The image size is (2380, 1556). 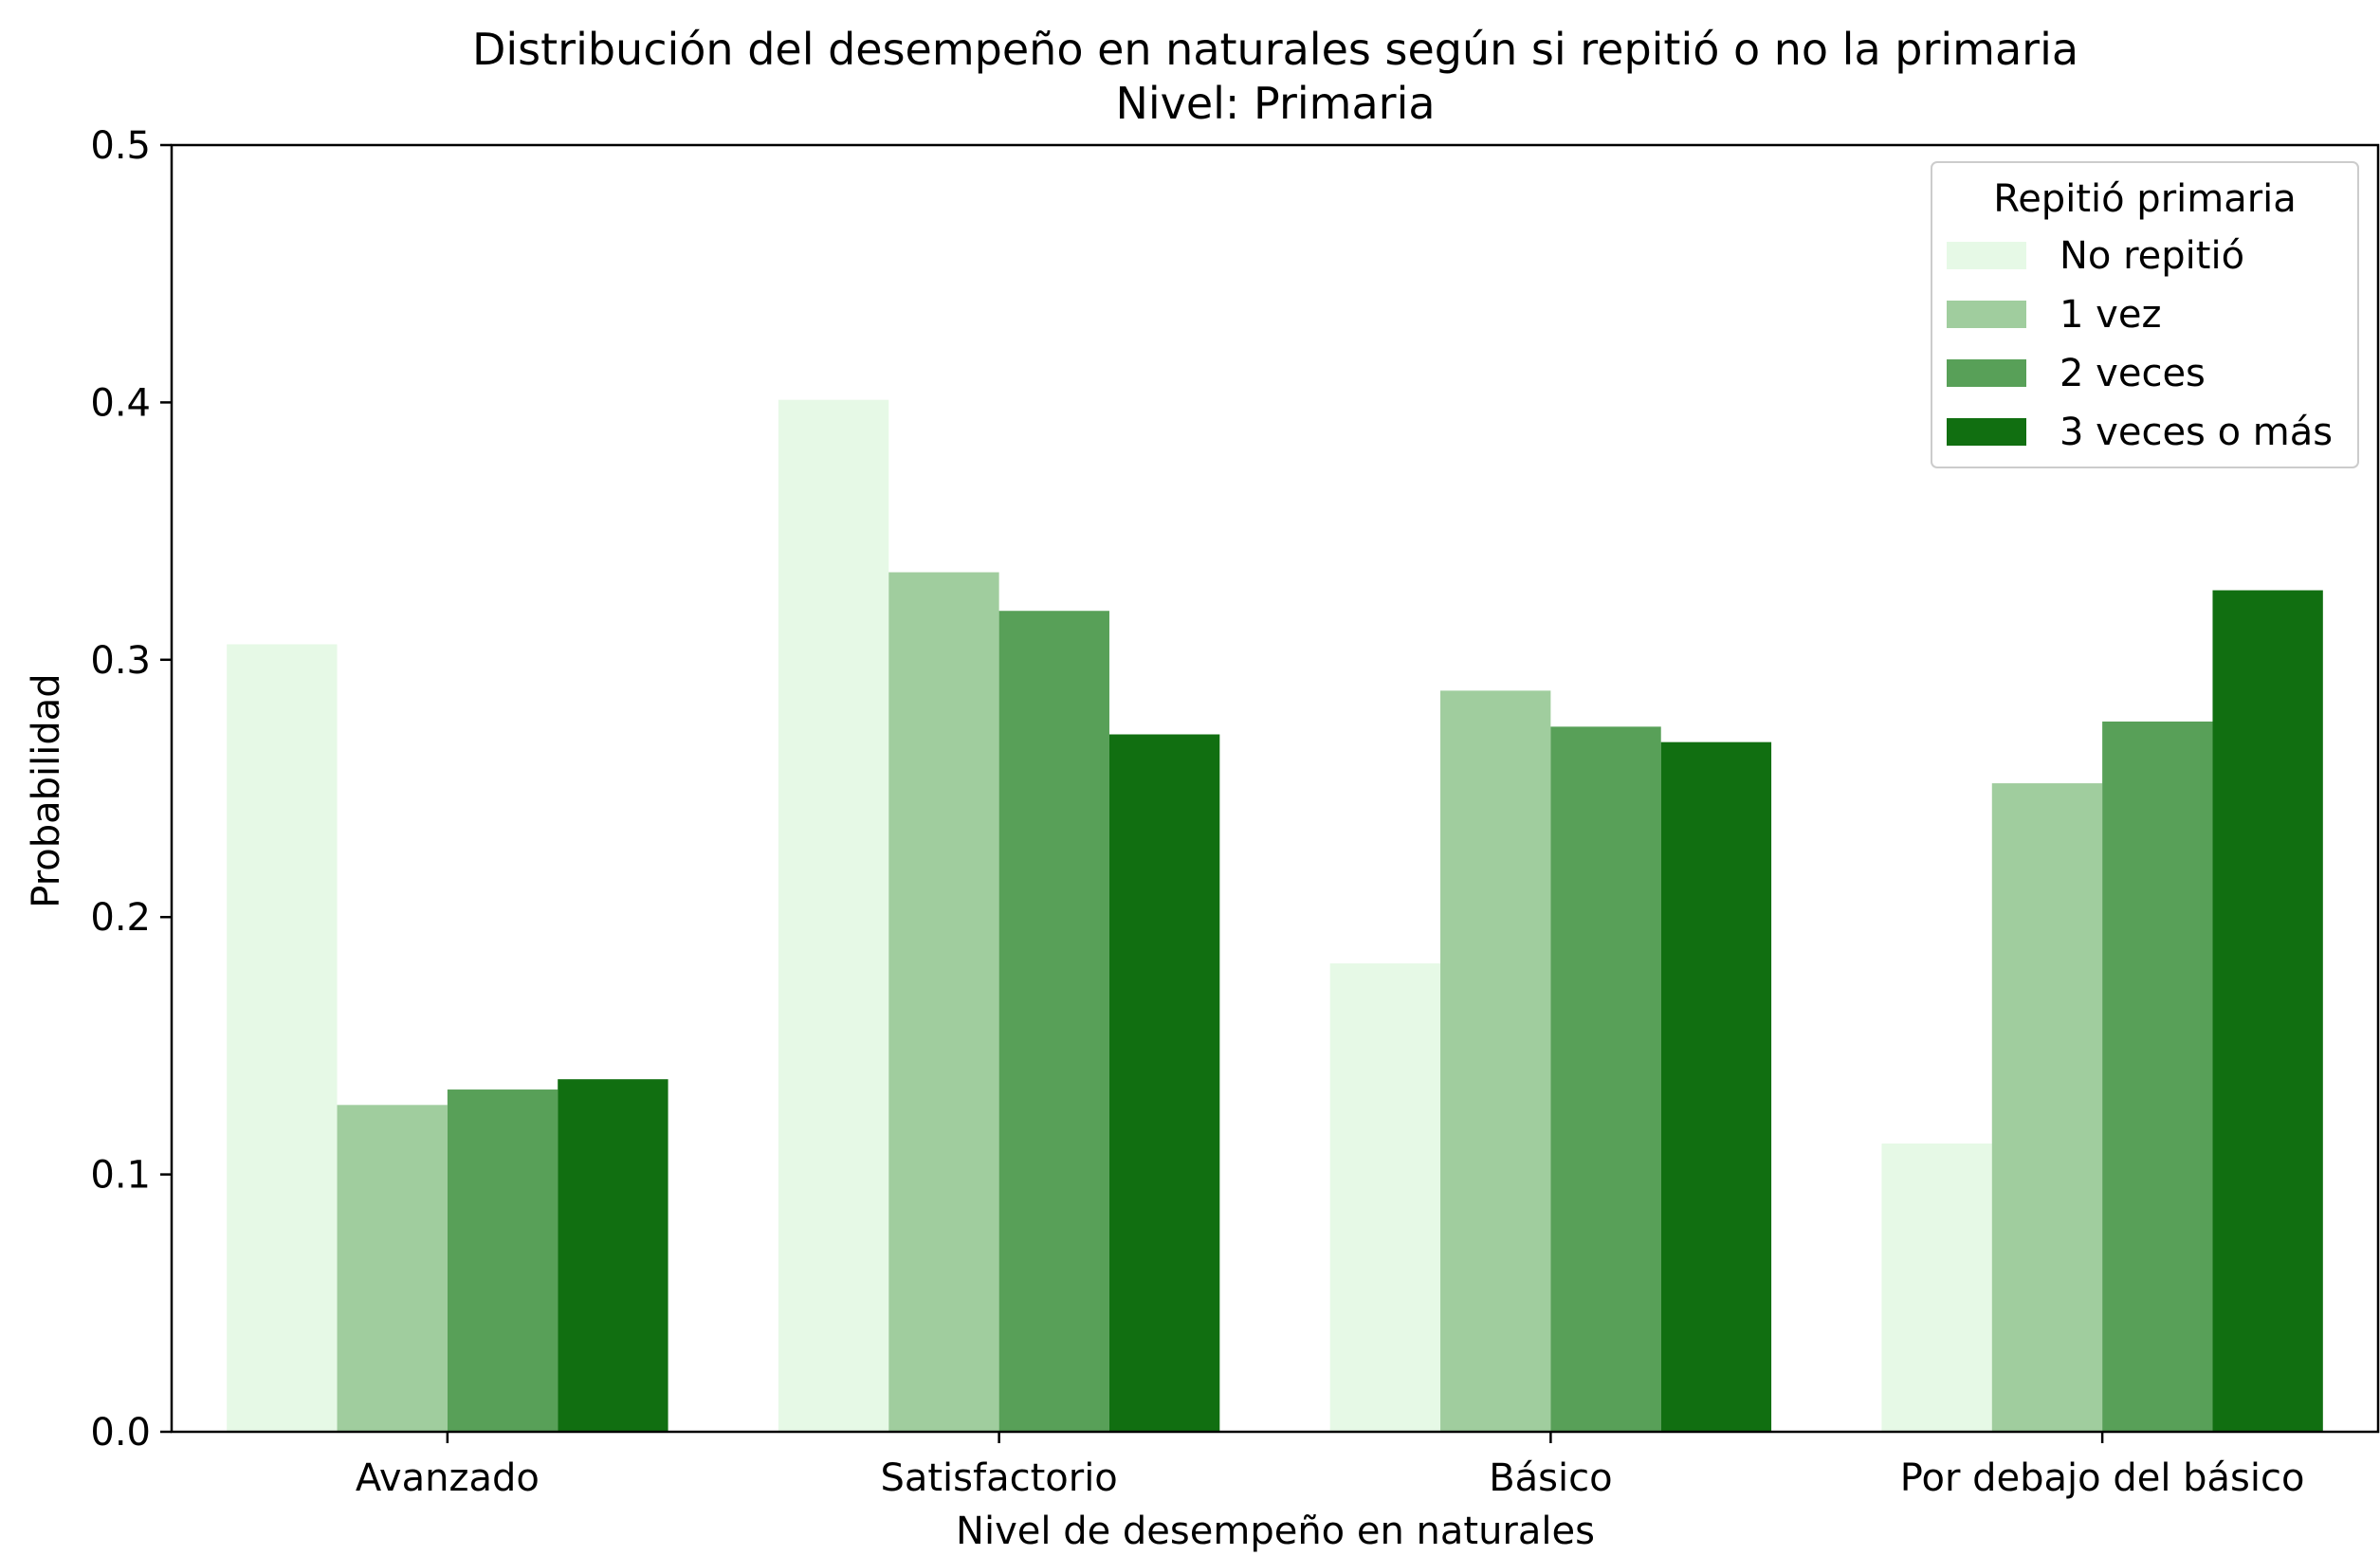 What do you see at coordinates (999, 1478) in the screenshot?
I see `x-tick-label: Satisfactorio` at bounding box center [999, 1478].